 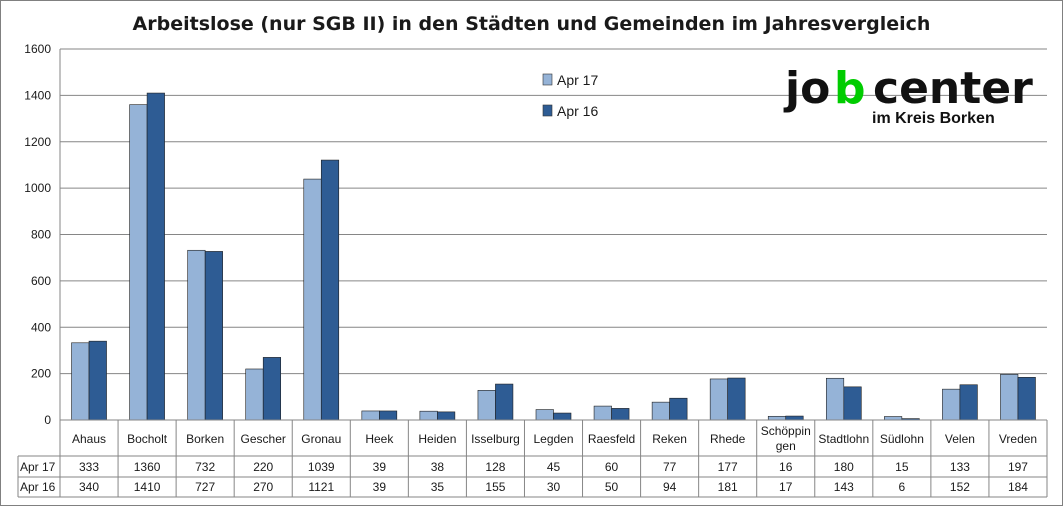 I want to click on category-label: gen, so click(x=786, y=446).